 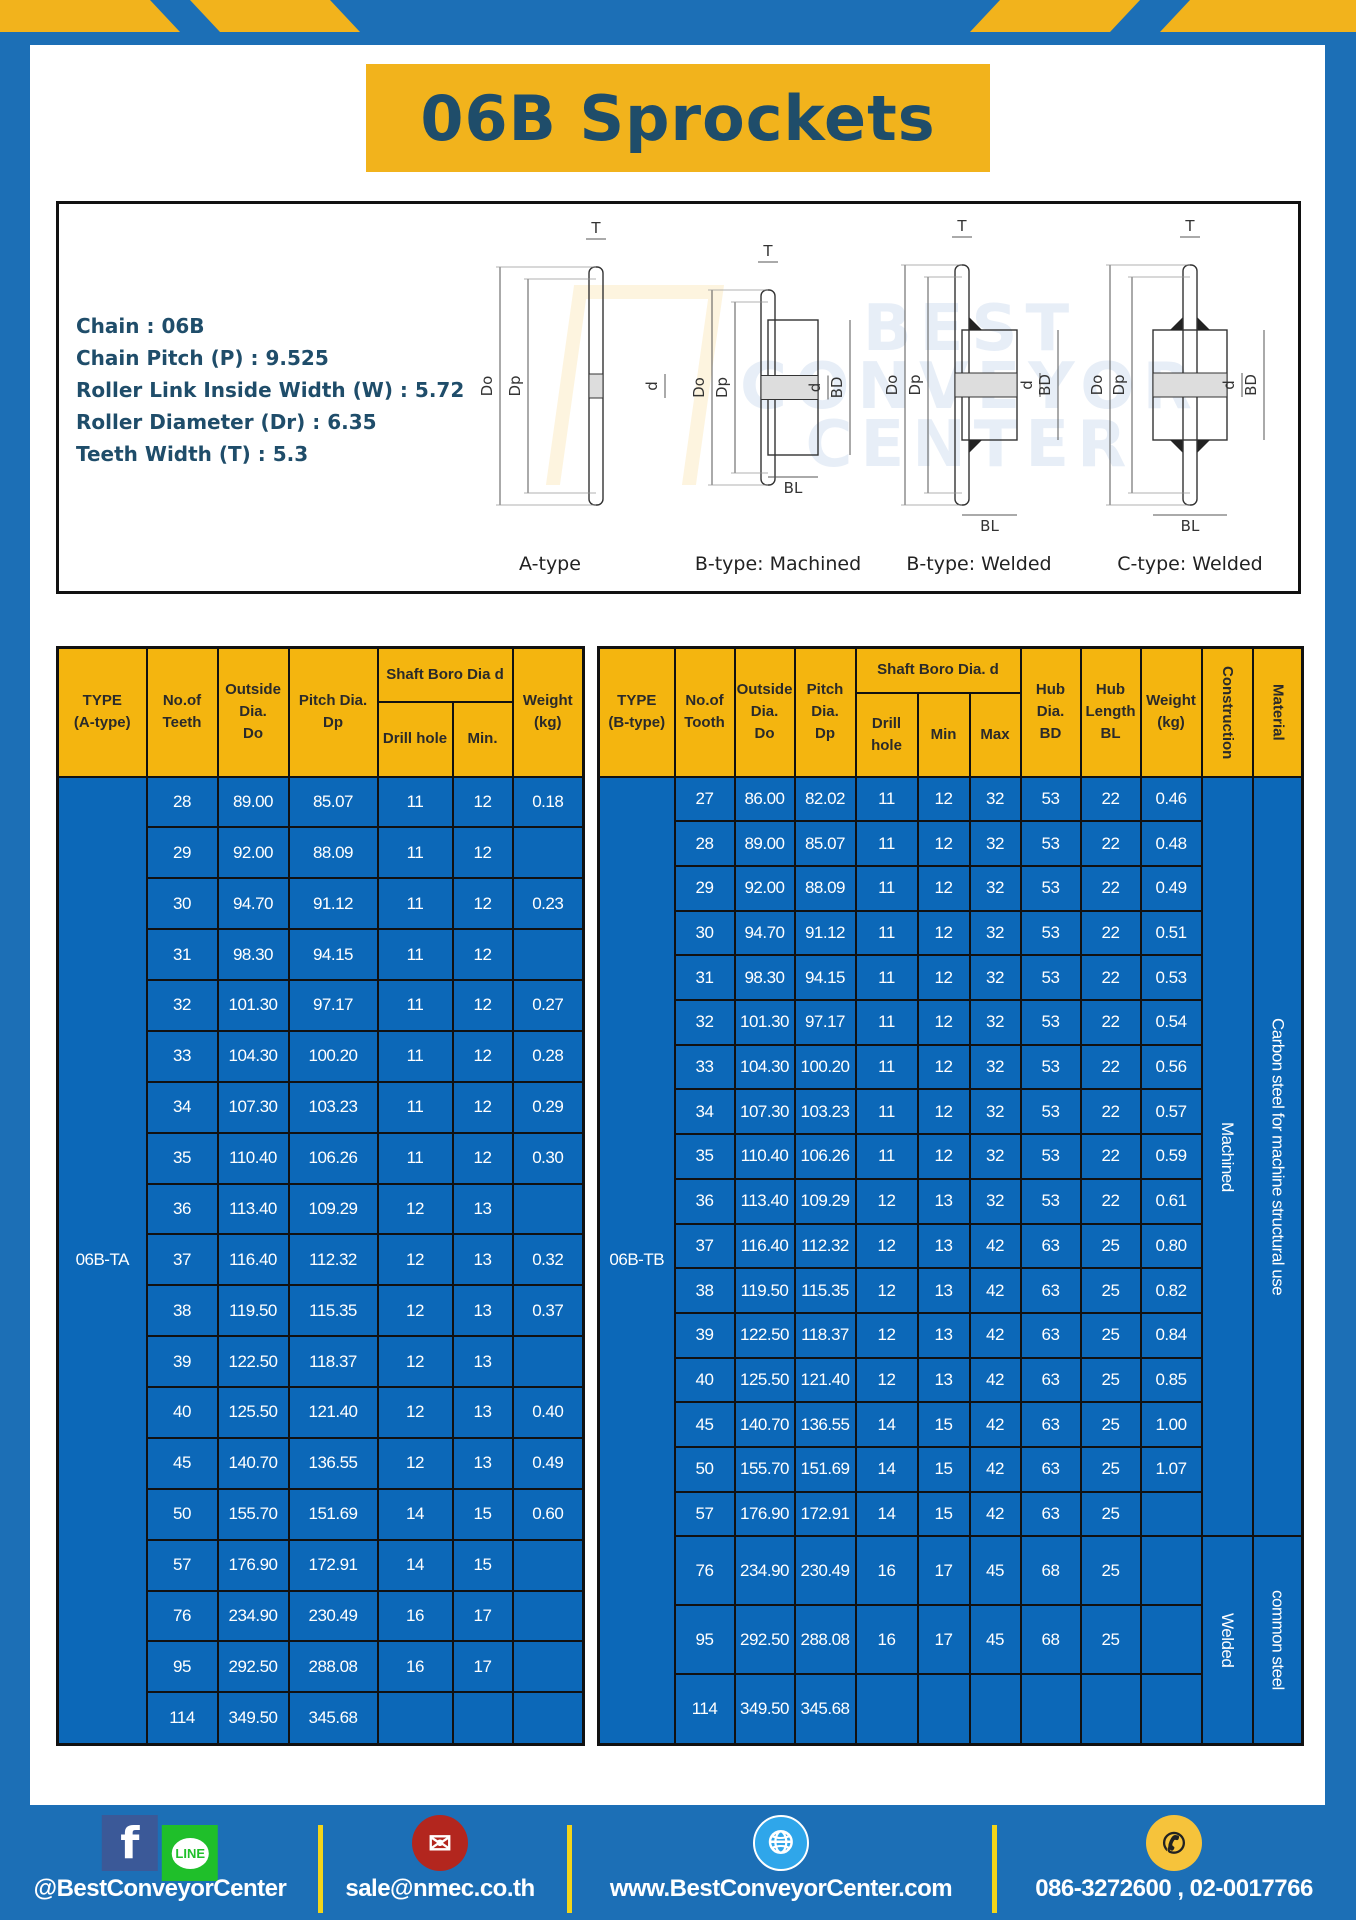 I want to click on table-cell: 0.51, so click(x=1171, y=933).